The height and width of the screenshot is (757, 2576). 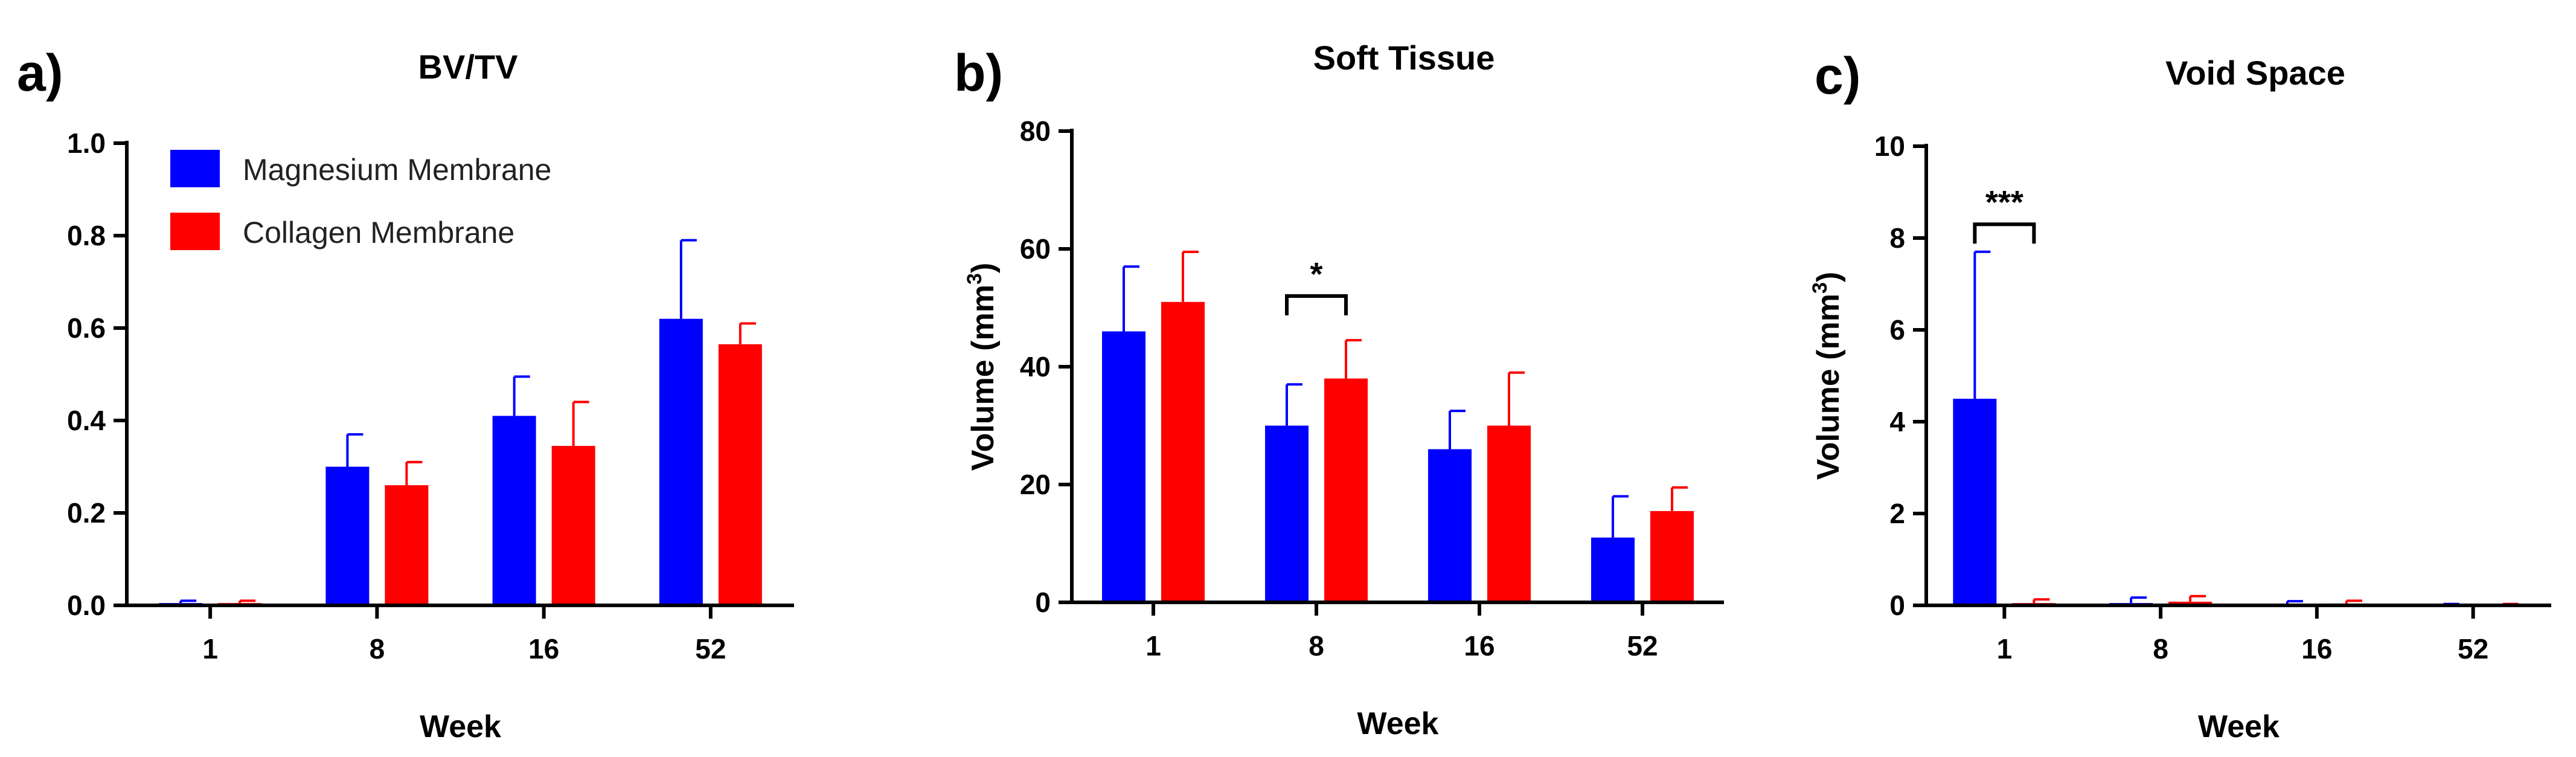 I want to click on legend-swatch-collagen, so click(x=195, y=231).